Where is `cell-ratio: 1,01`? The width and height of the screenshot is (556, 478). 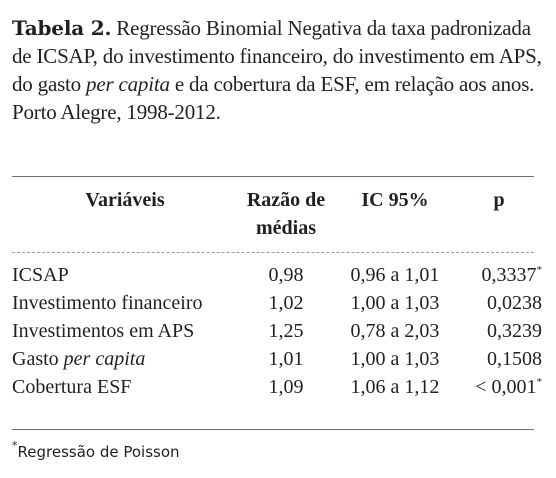
cell-ratio: 1,01 is located at coordinates (286, 359).